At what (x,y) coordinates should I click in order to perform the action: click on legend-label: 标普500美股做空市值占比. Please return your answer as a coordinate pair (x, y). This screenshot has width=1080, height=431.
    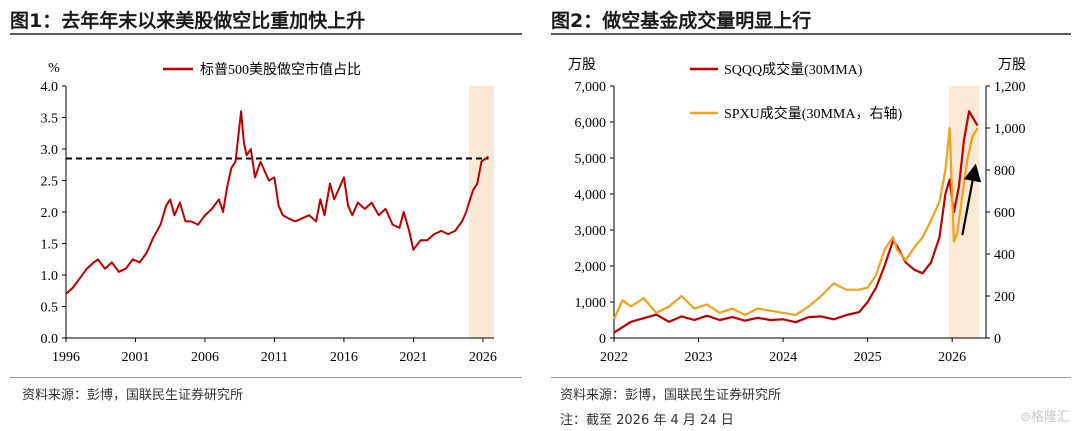
    Looking at the image, I should click on (280, 69).